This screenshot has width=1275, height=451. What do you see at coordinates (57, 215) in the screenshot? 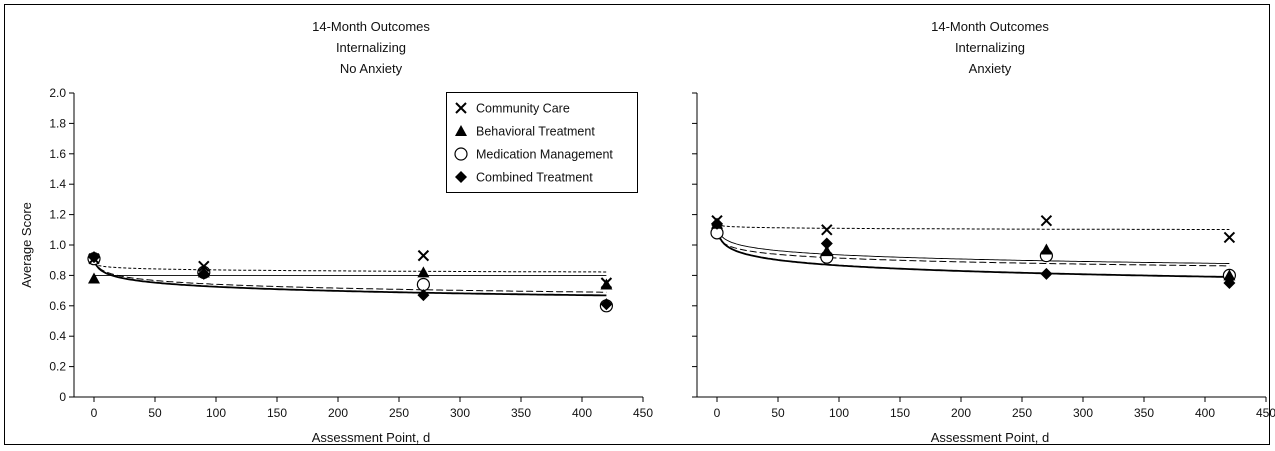
I see `y-tick-label: 1.2` at bounding box center [57, 215].